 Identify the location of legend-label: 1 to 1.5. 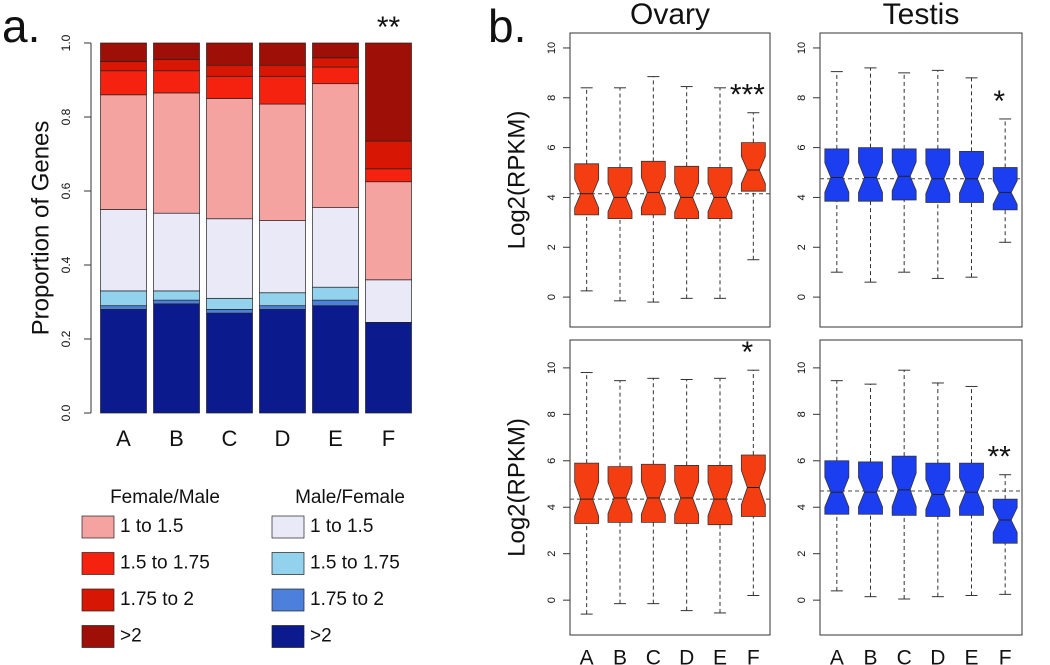
(151, 526).